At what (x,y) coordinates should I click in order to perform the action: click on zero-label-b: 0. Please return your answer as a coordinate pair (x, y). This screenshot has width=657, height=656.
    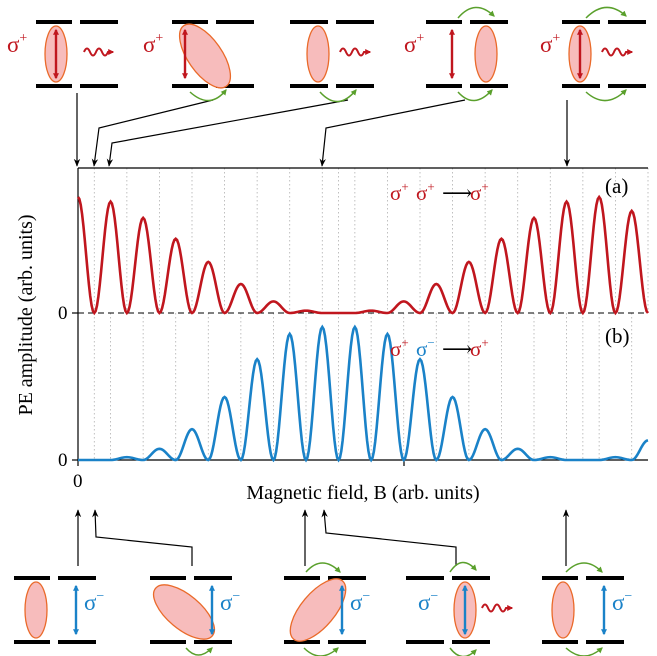
    Looking at the image, I should click on (63, 460).